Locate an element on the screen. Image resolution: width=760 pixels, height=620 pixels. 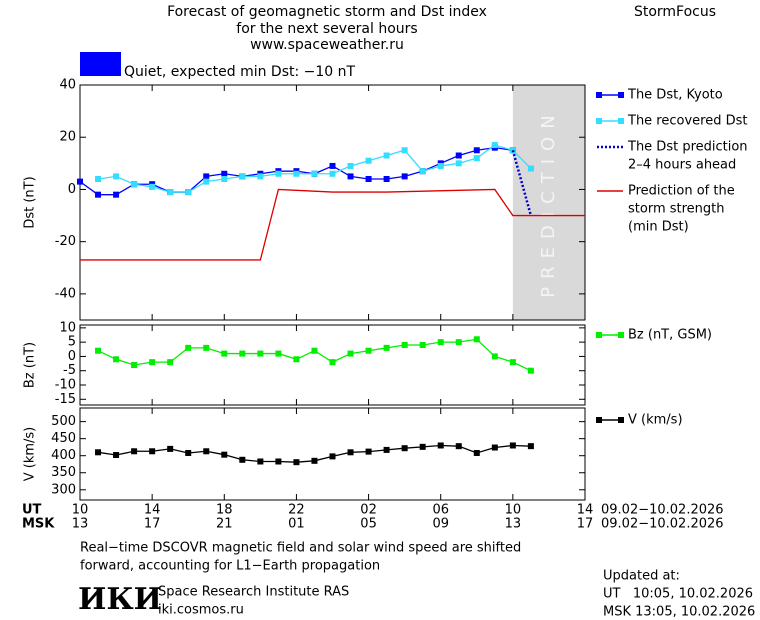
legend-label: 2–4 hours ahead is located at coordinates (682, 165).